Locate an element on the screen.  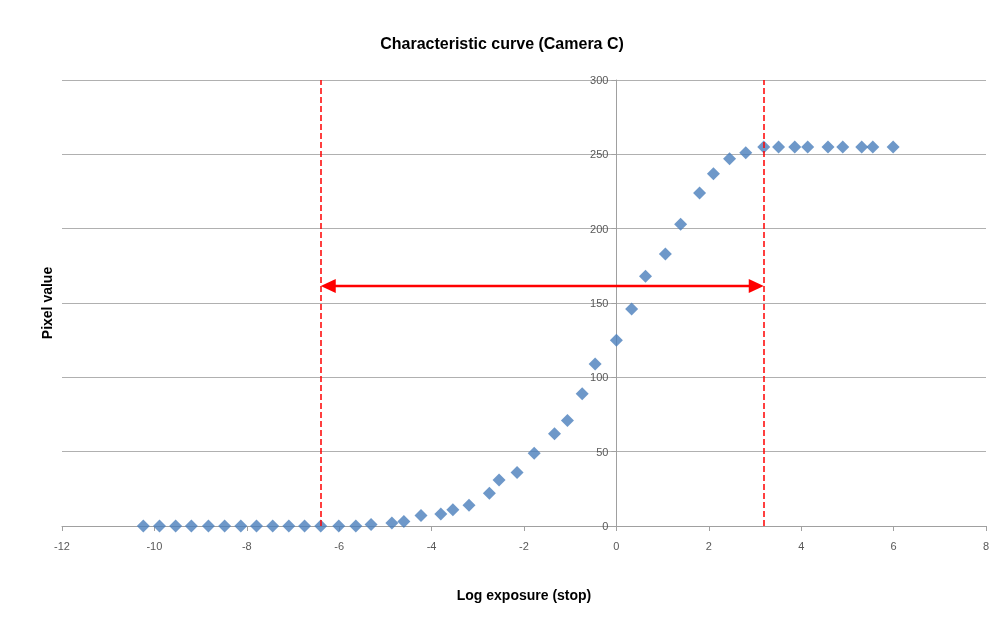
y-tick-label: 50 is located at coordinates (602, 451).